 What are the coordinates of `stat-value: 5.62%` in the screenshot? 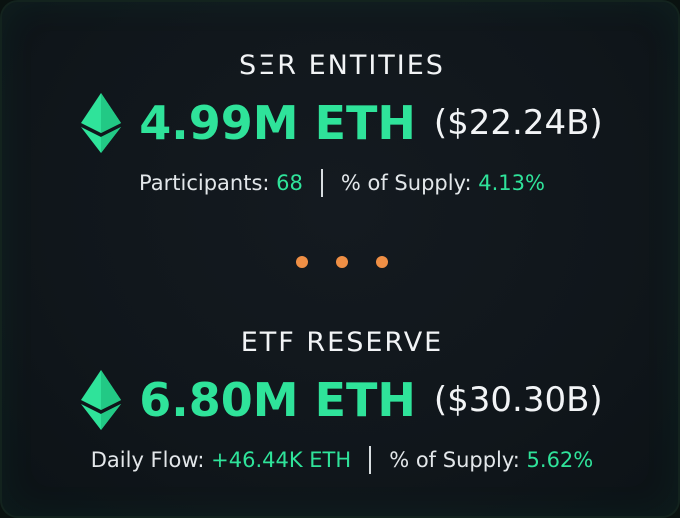 It's located at (560, 460).